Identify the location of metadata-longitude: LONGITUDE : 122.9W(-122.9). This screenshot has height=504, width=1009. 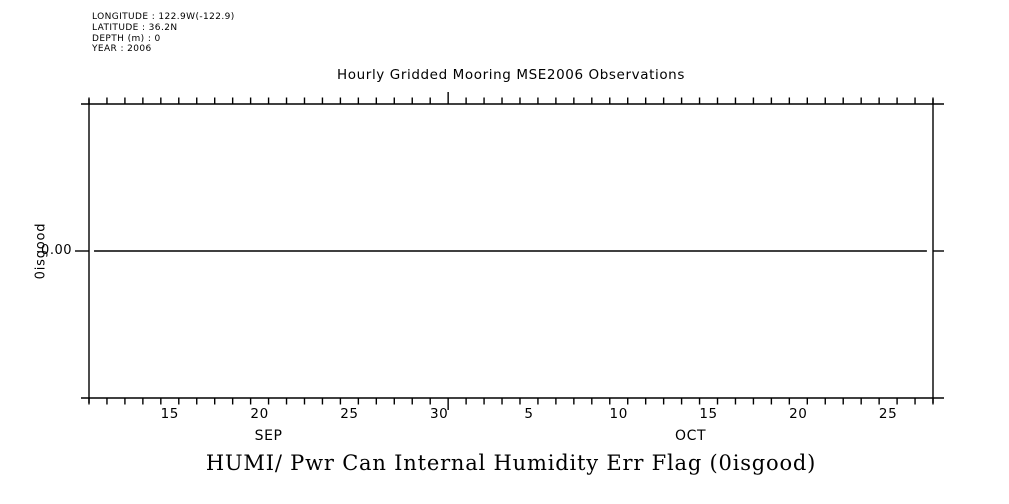
(163, 17).